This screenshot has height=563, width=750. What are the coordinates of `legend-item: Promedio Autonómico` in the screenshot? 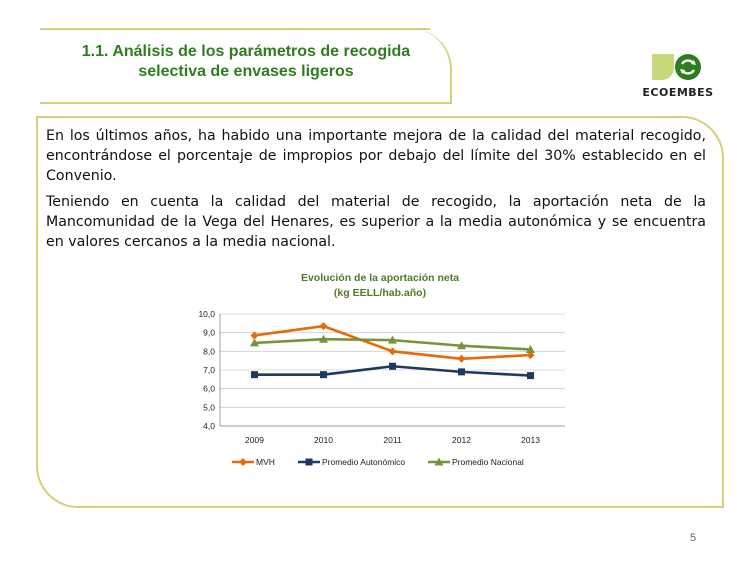 It's located at (351, 462).